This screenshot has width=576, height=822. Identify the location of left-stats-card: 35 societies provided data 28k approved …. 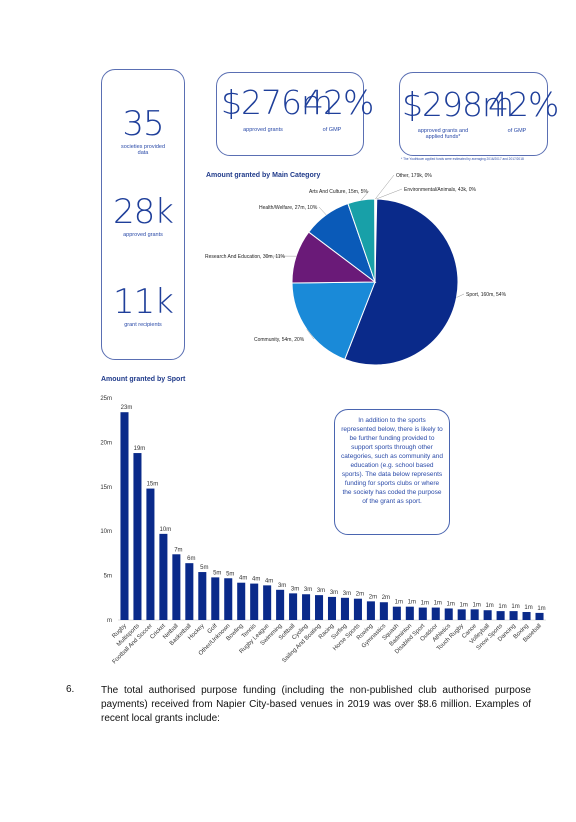
(143, 214).